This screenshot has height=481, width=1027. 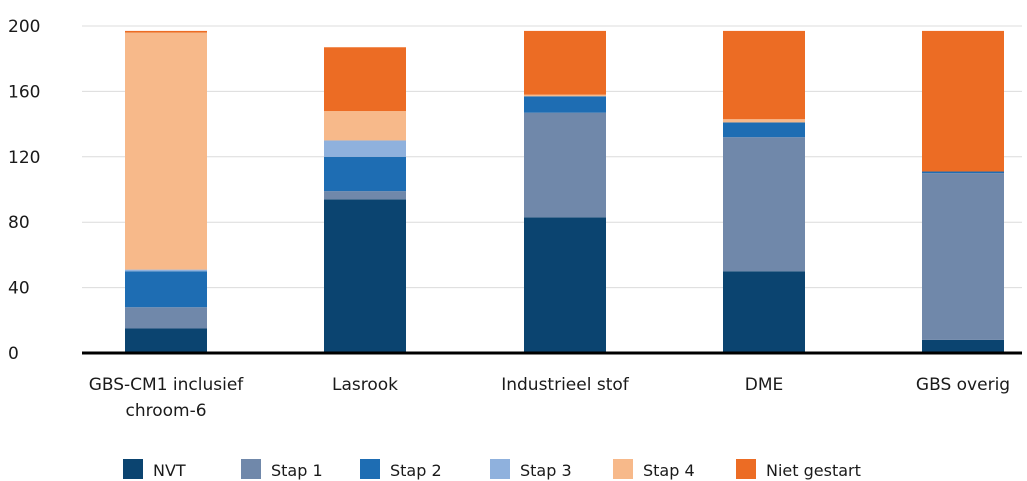 What do you see at coordinates (764, 385) in the screenshot?
I see `x-category-label: DME` at bounding box center [764, 385].